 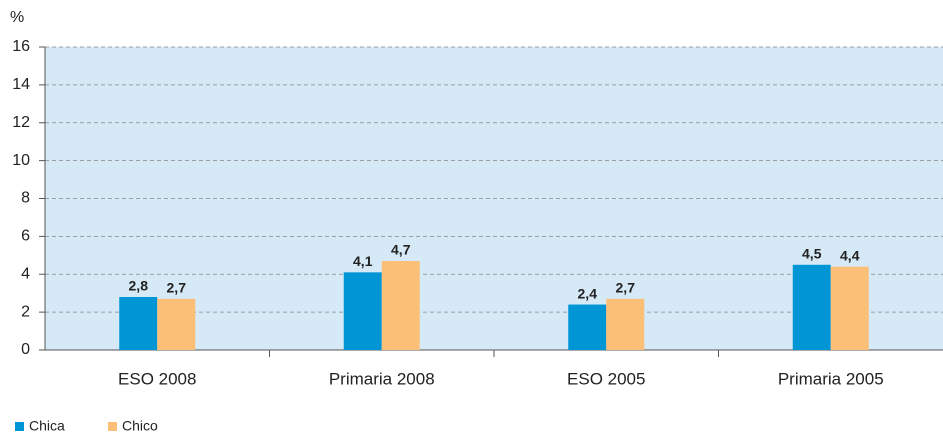 I want to click on y-tick-label: 8, so click(x=25, y=198).